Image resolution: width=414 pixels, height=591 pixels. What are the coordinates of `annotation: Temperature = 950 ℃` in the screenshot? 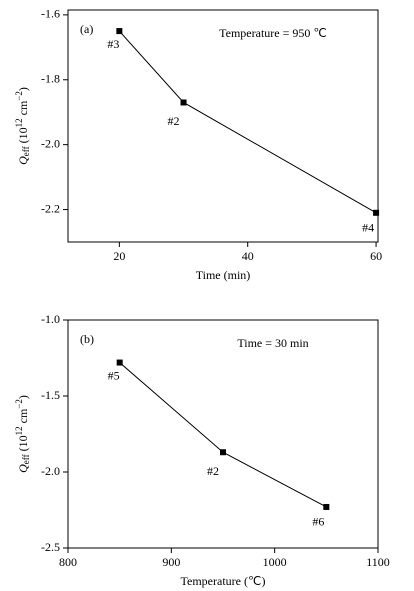 It's located at (273, 33).